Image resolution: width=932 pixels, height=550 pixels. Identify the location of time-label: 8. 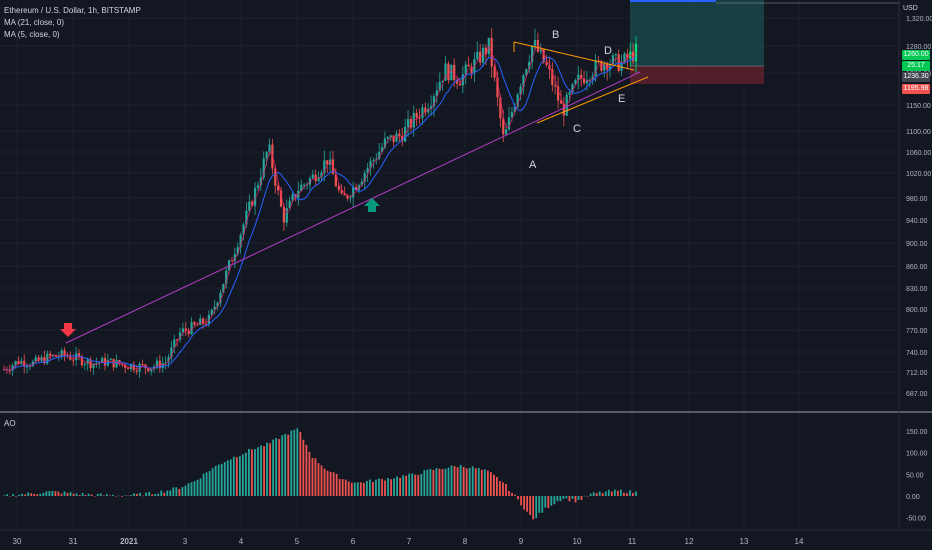
(465, 541).